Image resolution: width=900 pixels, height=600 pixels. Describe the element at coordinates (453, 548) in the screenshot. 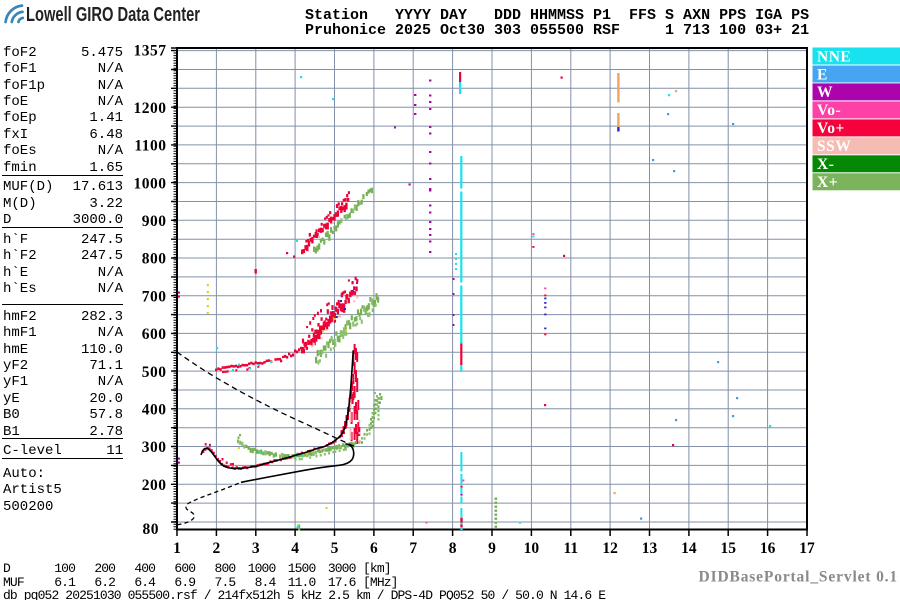

I see `svg-text: 8` at that location.